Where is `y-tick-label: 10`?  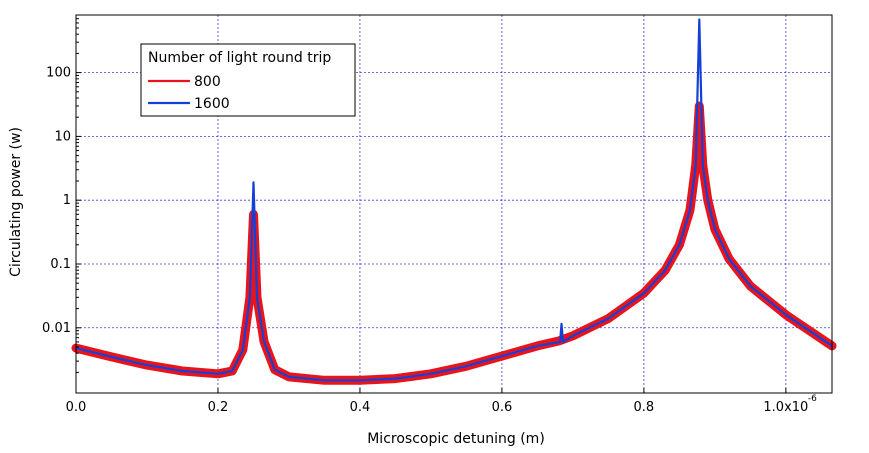 y-tick-label: 10 is located at coordinates (62, 136).